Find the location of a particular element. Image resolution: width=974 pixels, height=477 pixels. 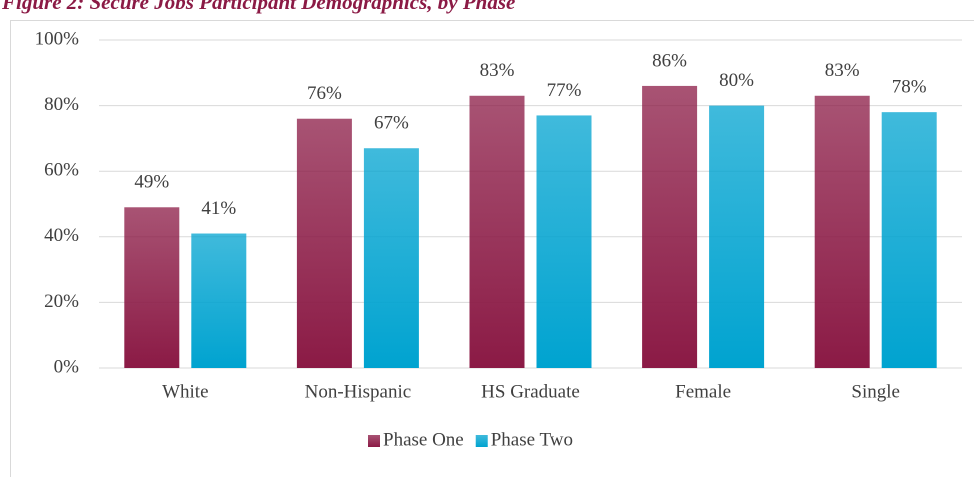

data-label: 67% is located at coordinates (391, 123).